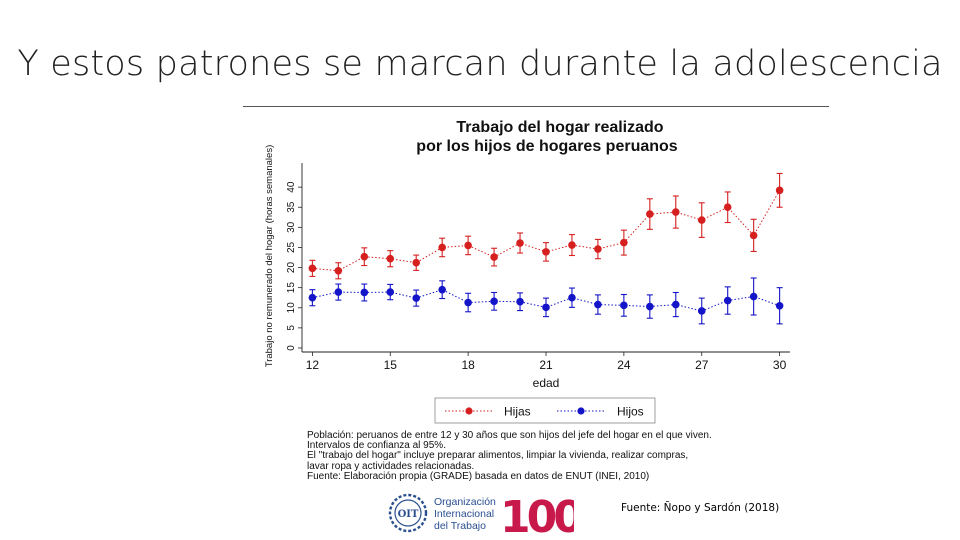 The image size is (960, 540). I want to click on oit-name: Organización Internacional del Trabajo, so click(465, 514).